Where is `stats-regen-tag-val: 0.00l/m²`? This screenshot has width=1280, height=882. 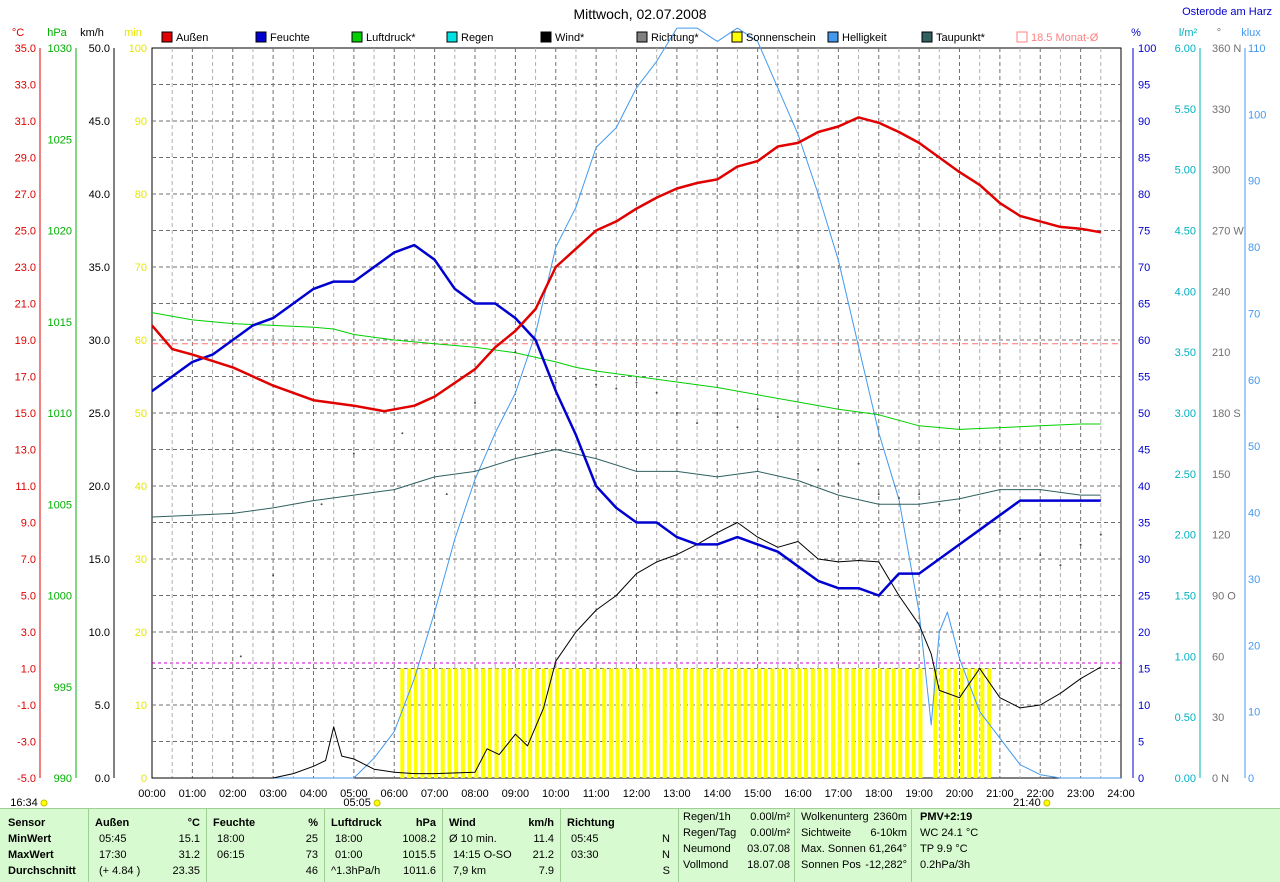 stats-regen-tag-val: 0.00l/m² is located at coordinates (770, 833).